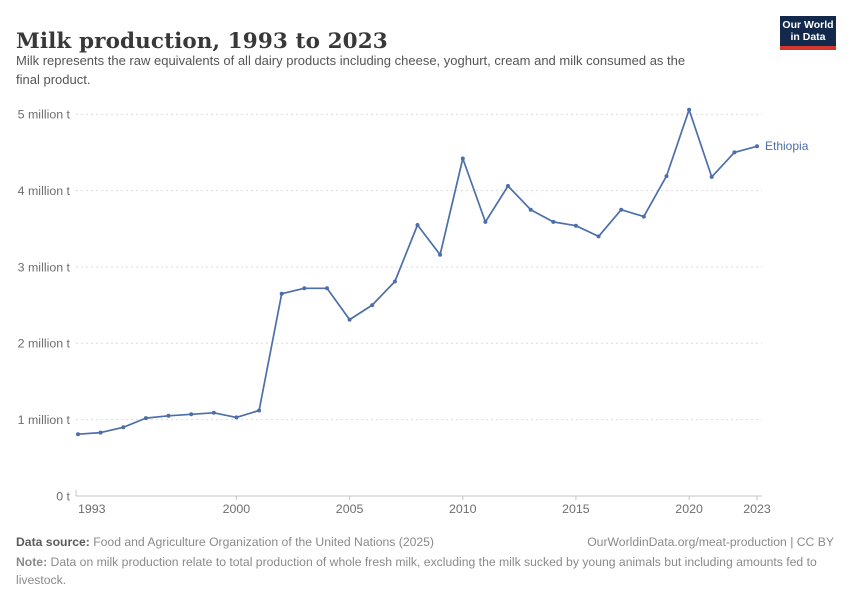  I want to click on y-tick-label: 3 million t, so click(44, 267).